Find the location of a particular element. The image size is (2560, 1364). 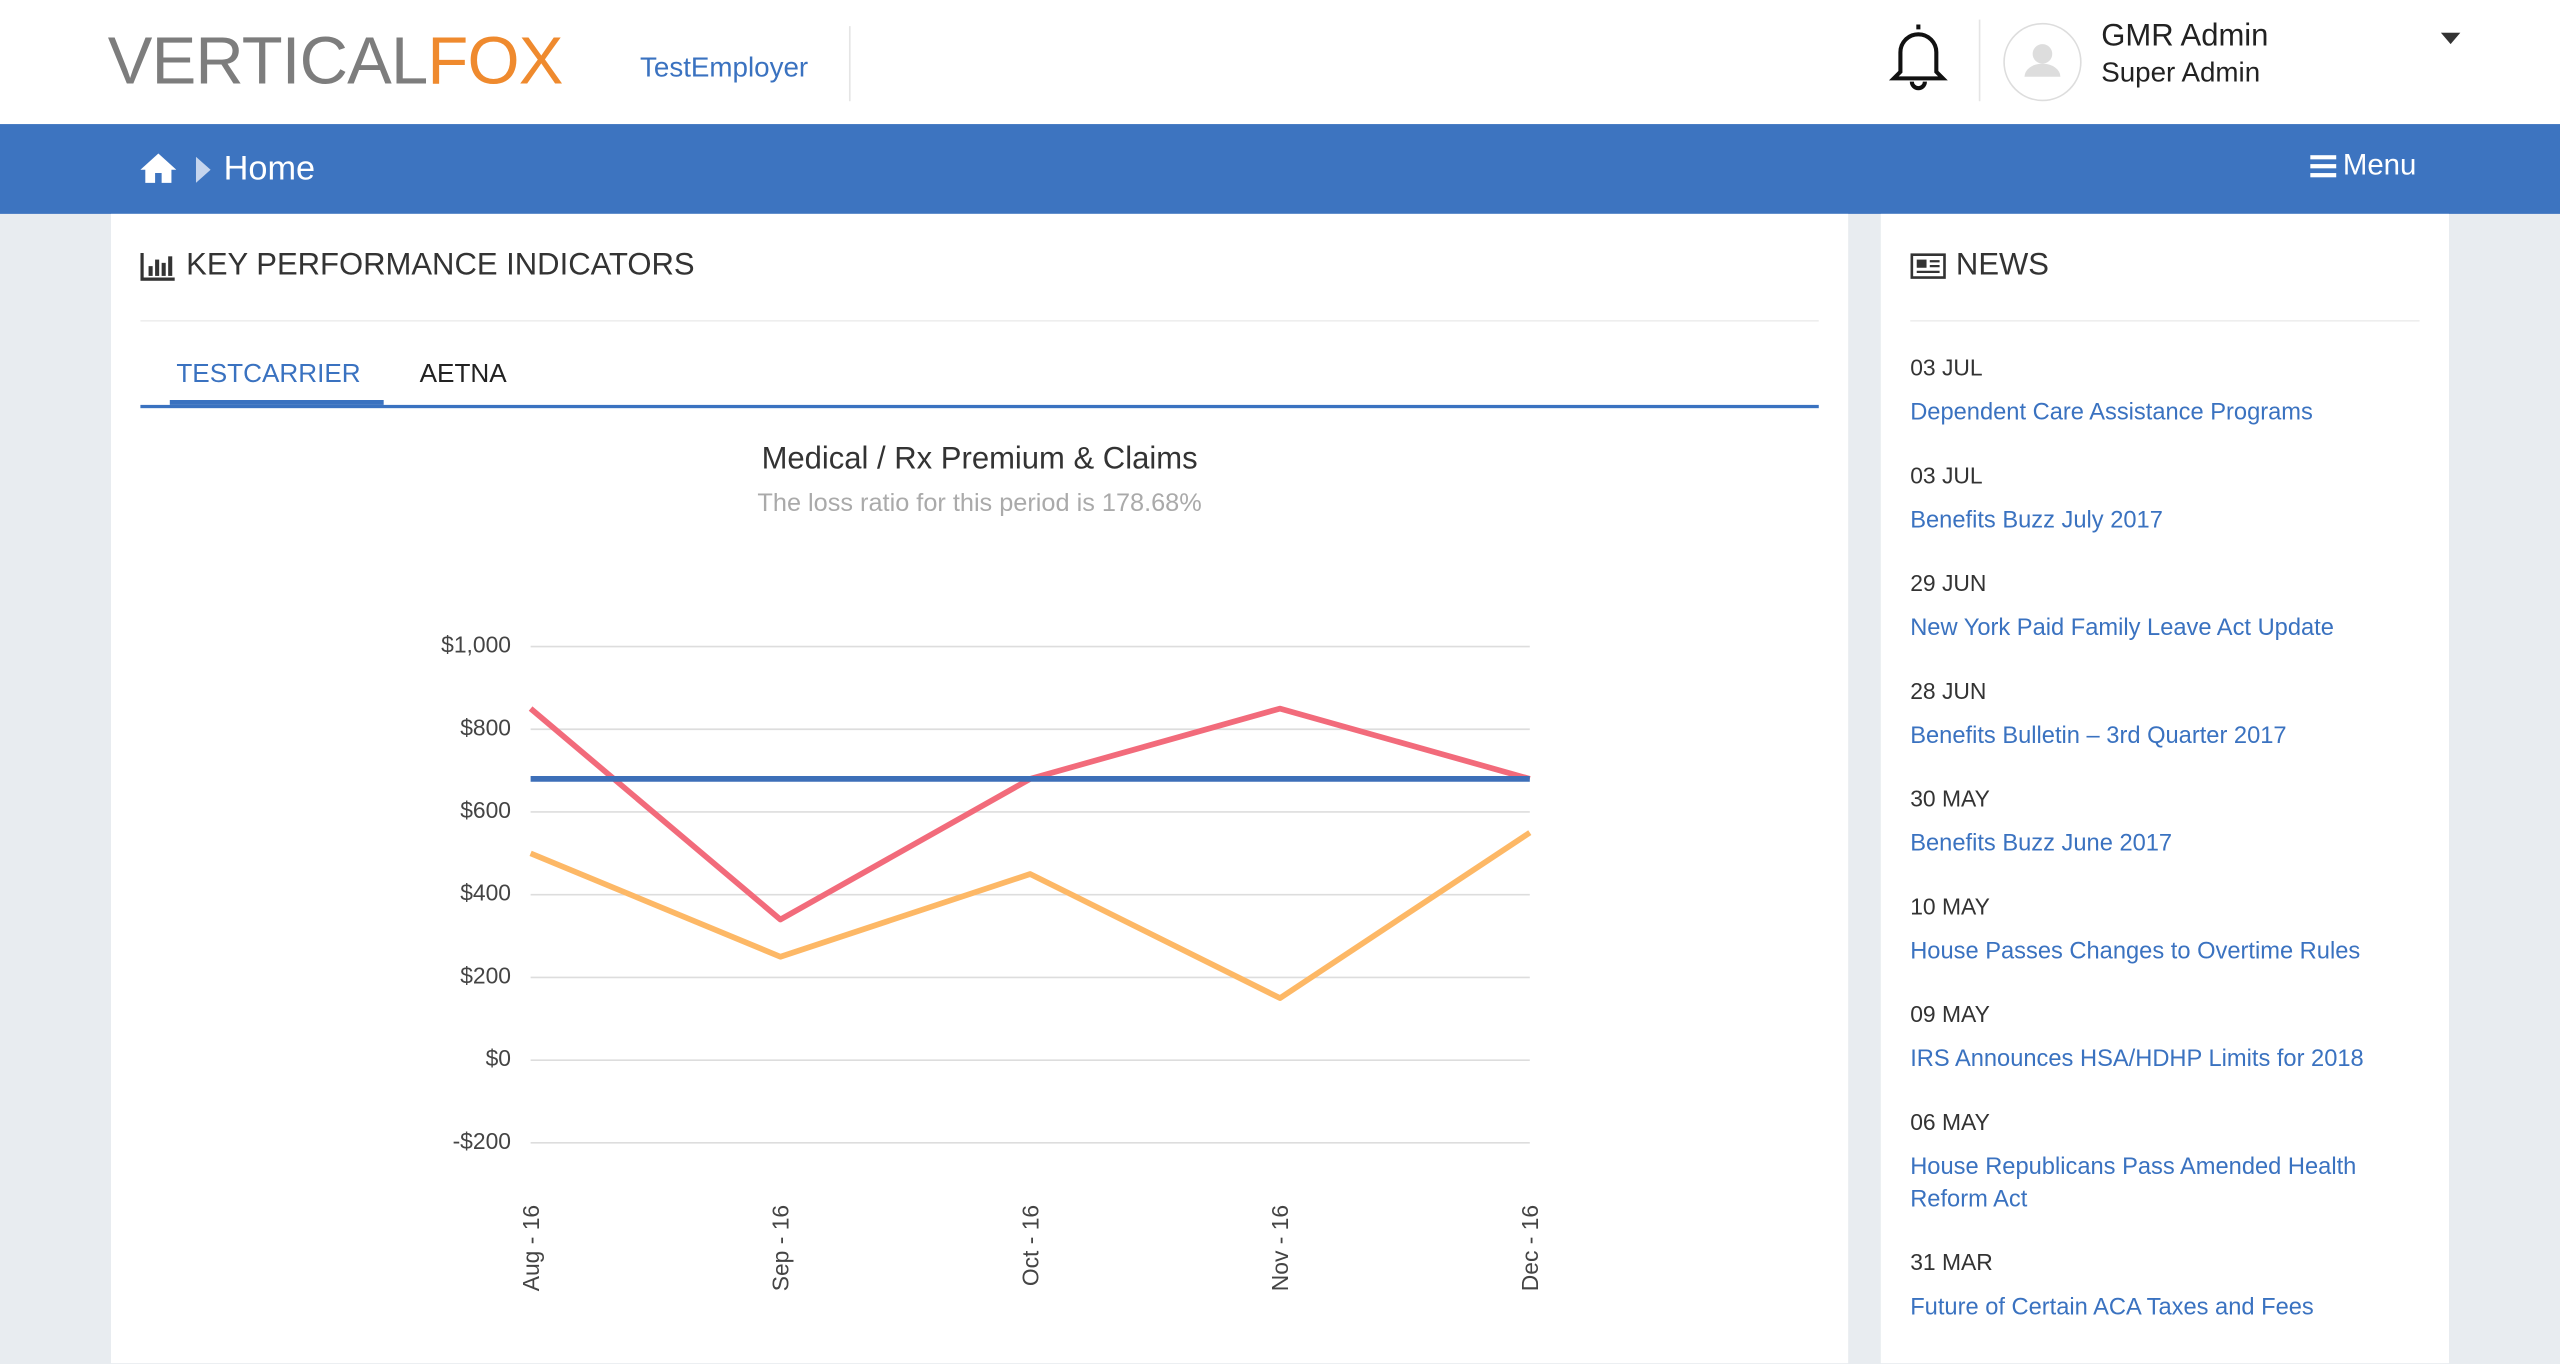

breadcrumb-arrow is located at coordinates (203, 169).